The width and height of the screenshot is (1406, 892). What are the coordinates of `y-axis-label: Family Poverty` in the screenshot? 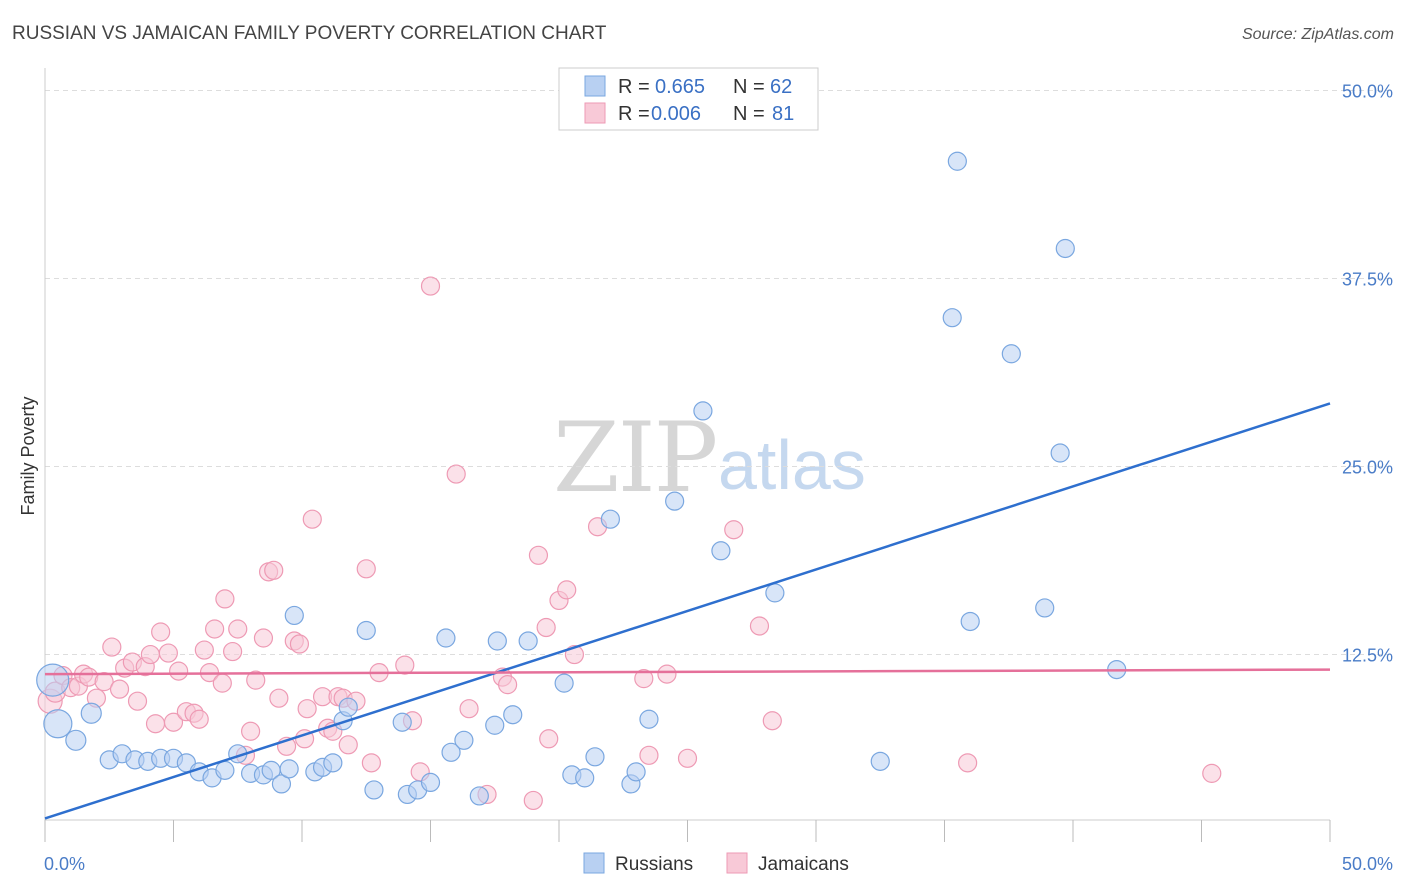 It's located at (28, 455).